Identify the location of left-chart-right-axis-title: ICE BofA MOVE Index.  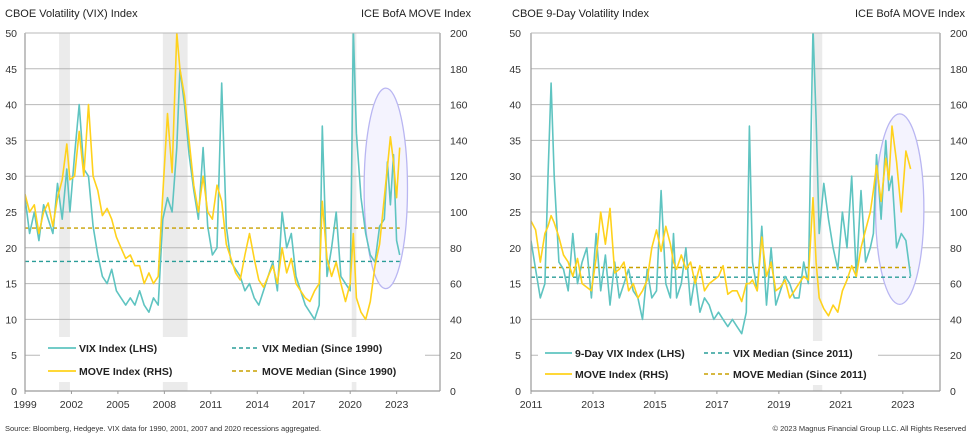
(416, 14).